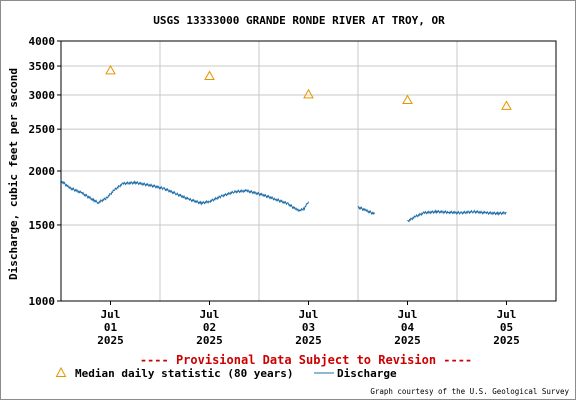 Image resolution: width=576 pixels, height=401 pixels. What do you see at coordinates (61, 371) in the screenshot?
I see `legend-median-marker` at bounding box center [61, 371].